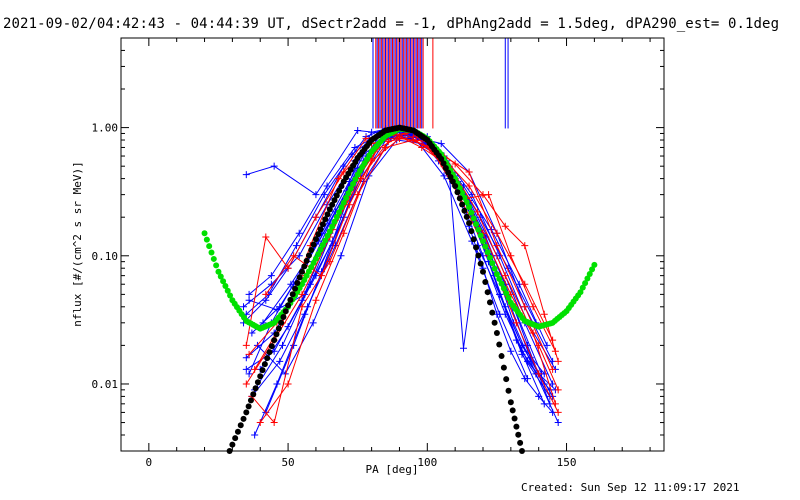  Describe the element at coordinates (440, 83) in the screenshot. I see `reference-lines` at that location.